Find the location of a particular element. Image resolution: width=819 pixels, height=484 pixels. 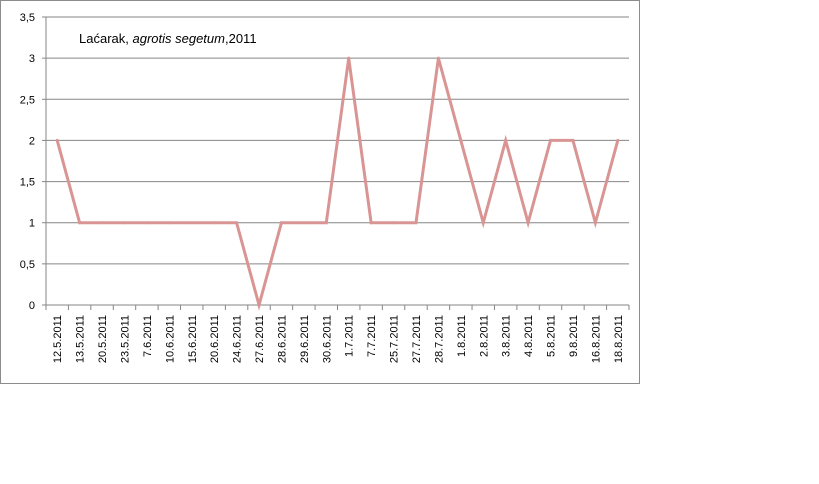

chart-title: Laćarak, agrotis segetum,2011 is located at coordinates (168, 38).